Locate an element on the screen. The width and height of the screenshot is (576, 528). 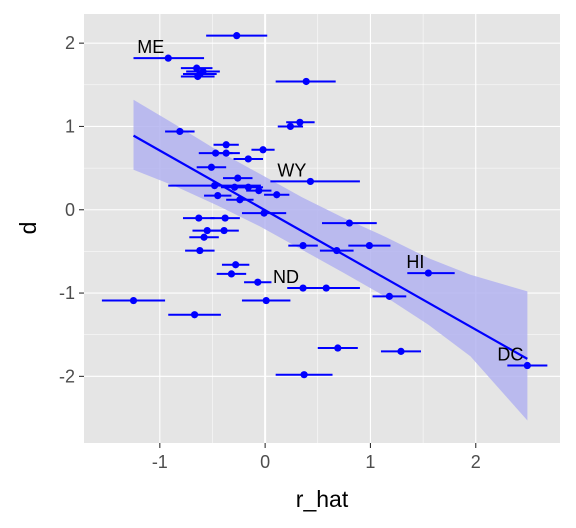
x-tick-label: 2 is located at coordinates (476, 462).